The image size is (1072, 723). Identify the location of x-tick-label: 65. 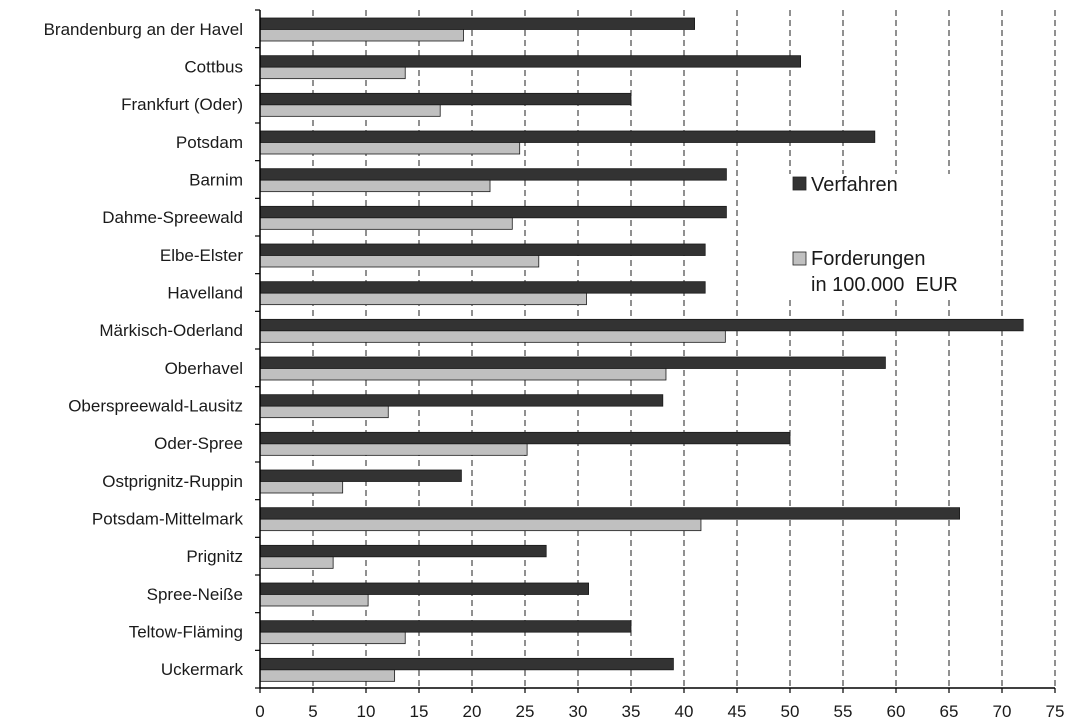
(949, 711).